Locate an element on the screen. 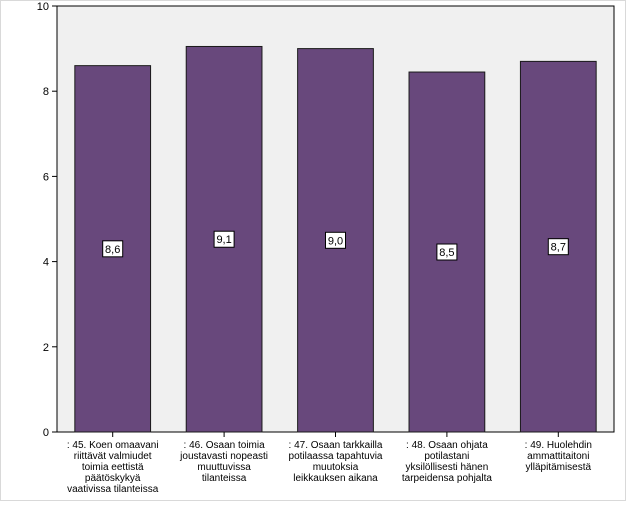 The height and width of the screenshot is (506, 626). x-tick-label-line: tarpeidensa pohjalta is located at coordinates (447, 478).